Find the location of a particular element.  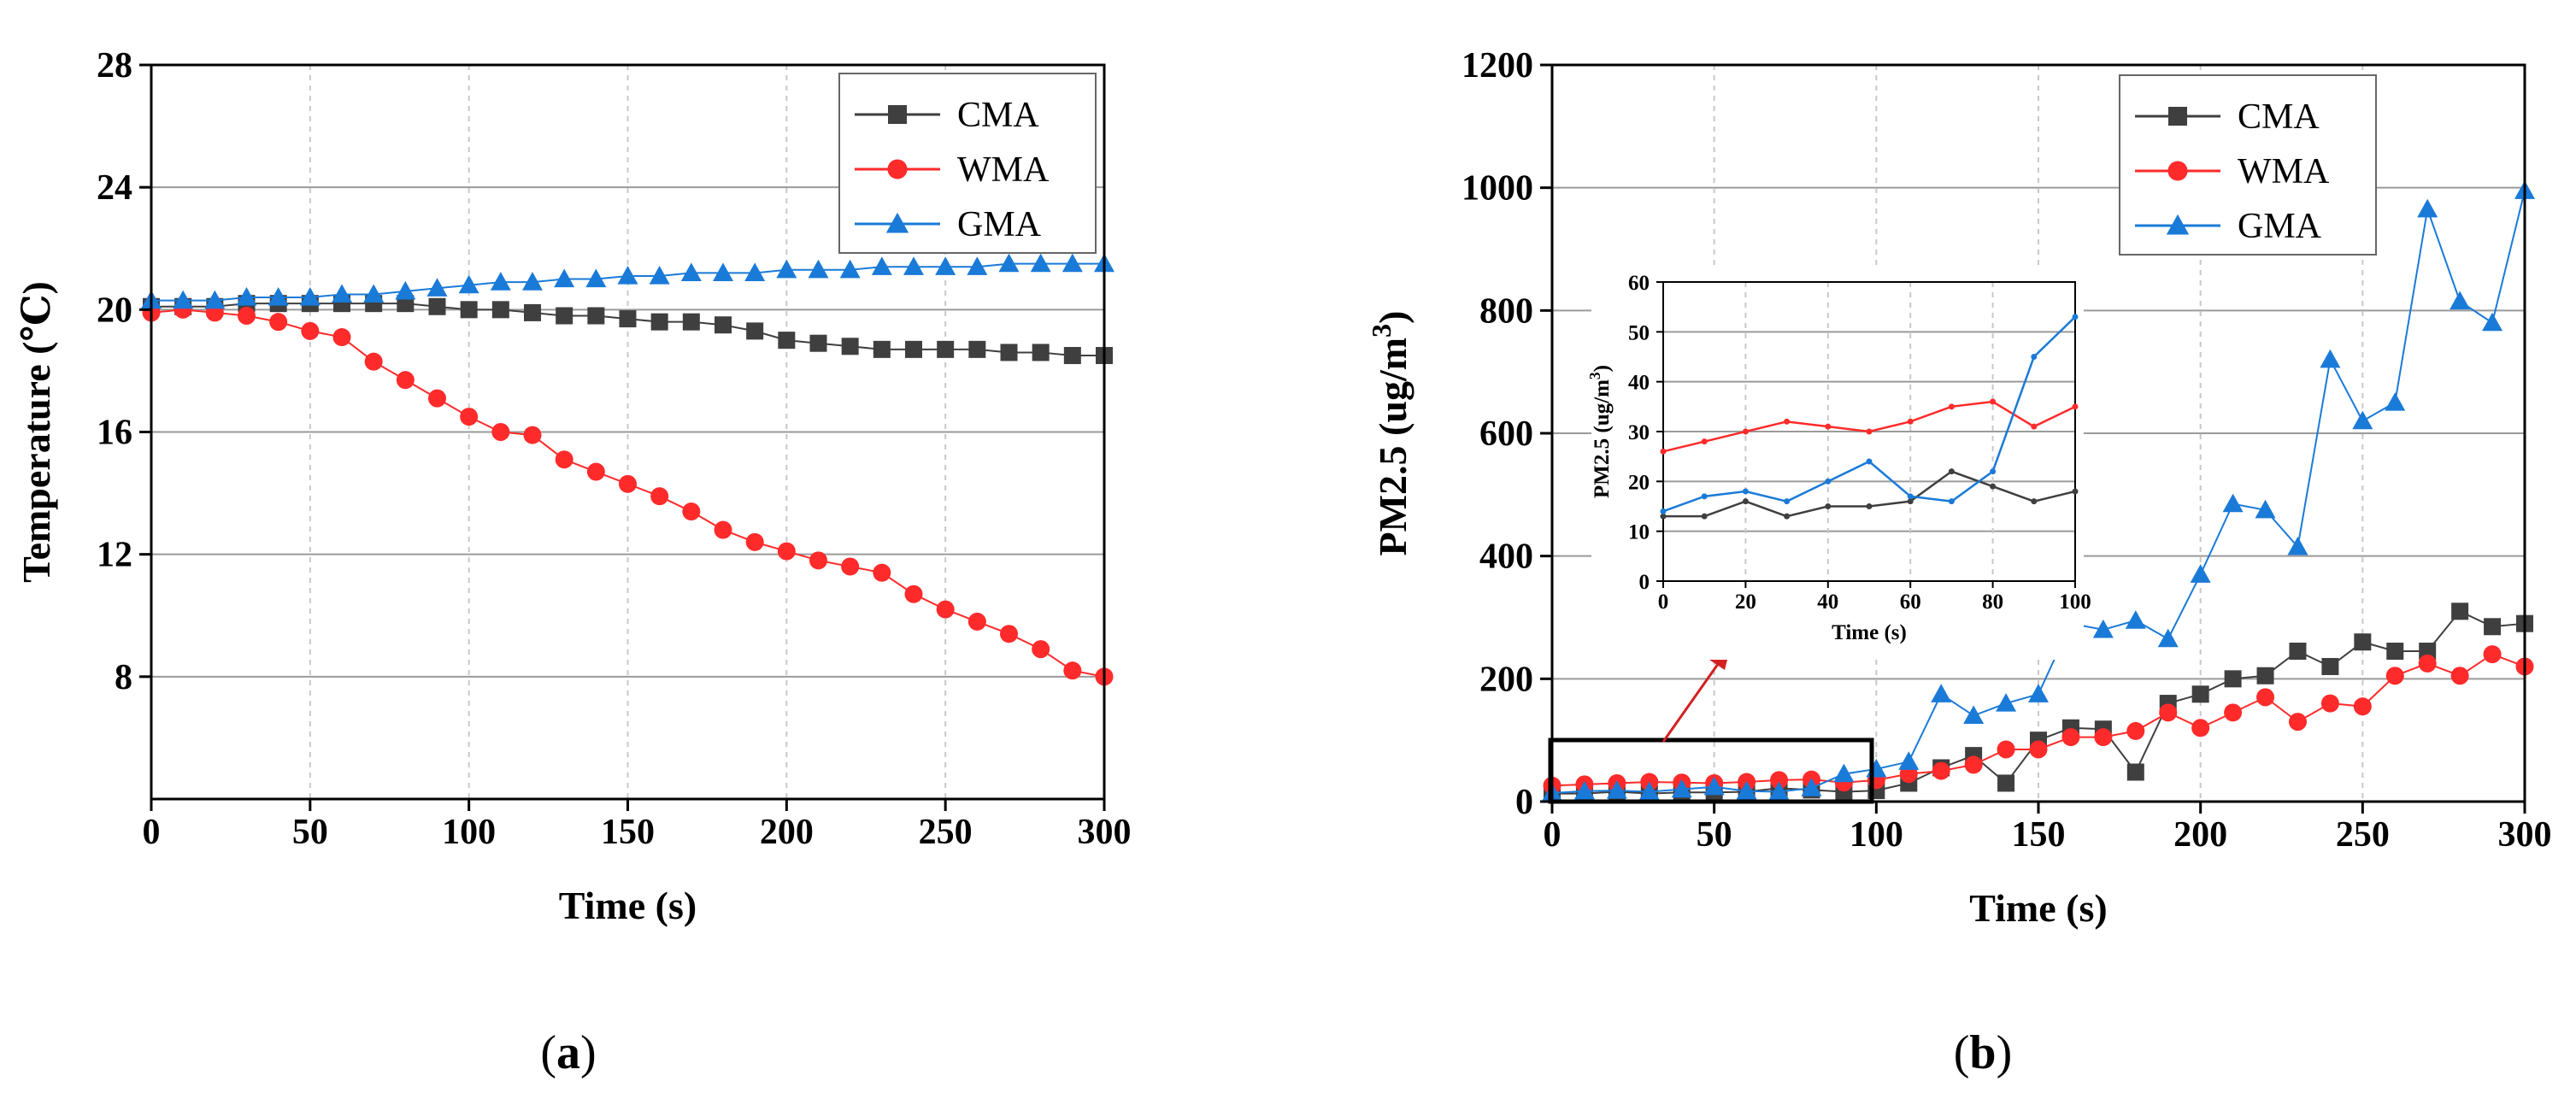

x-tick-label-40: 40 is located at coordinates (1827, 602).